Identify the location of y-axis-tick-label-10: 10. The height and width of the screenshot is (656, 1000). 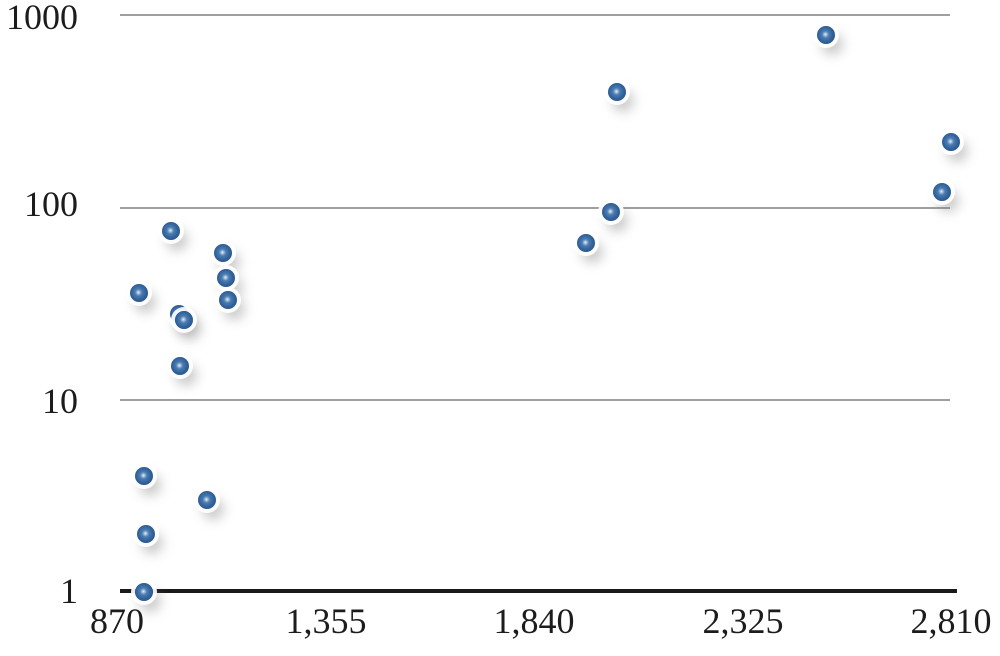
(60, 401).